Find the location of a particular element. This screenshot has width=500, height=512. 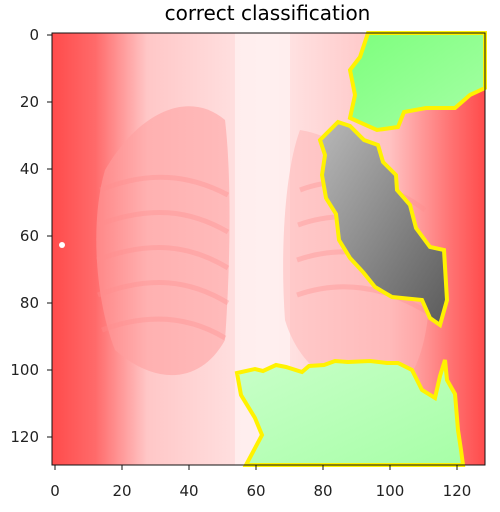

y-tick-80: 80 is located at coordinates (29, 303).